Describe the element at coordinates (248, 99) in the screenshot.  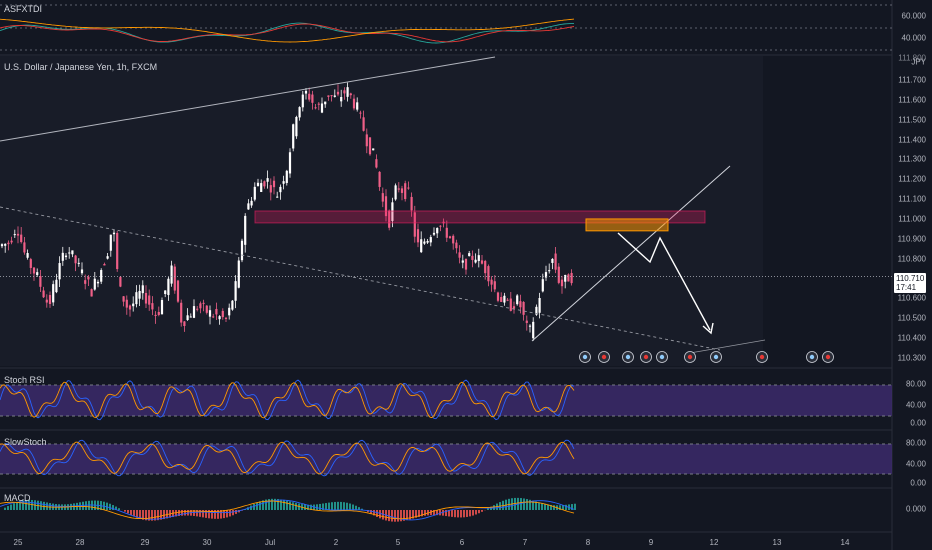
I see `upper-trendline` at that location.